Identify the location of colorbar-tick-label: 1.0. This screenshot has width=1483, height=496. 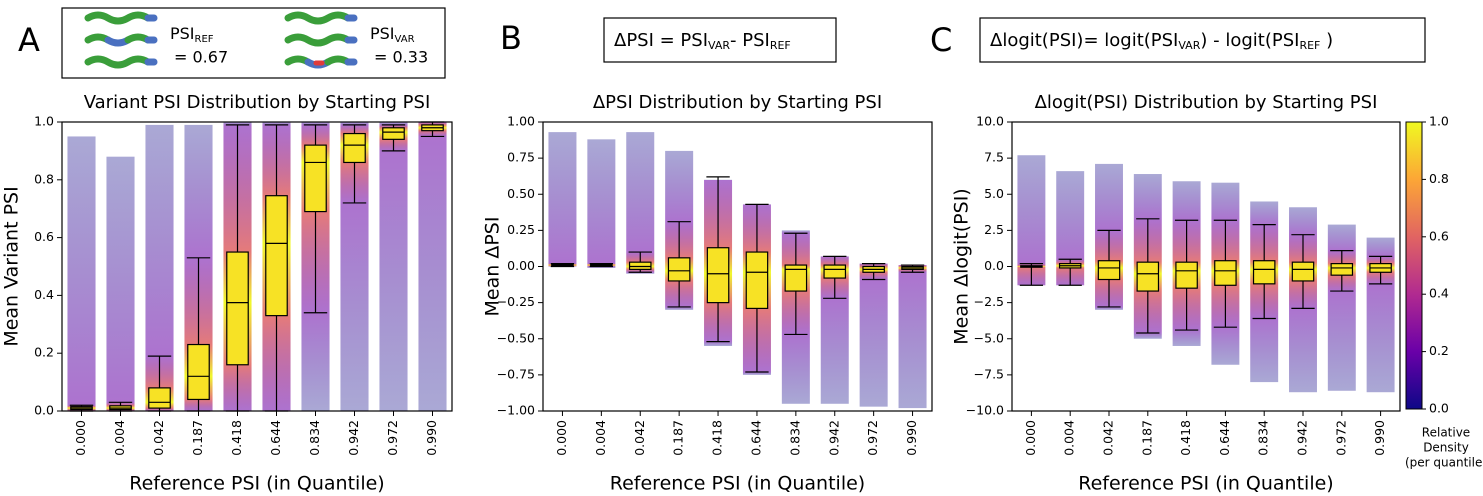
(1439, 121).